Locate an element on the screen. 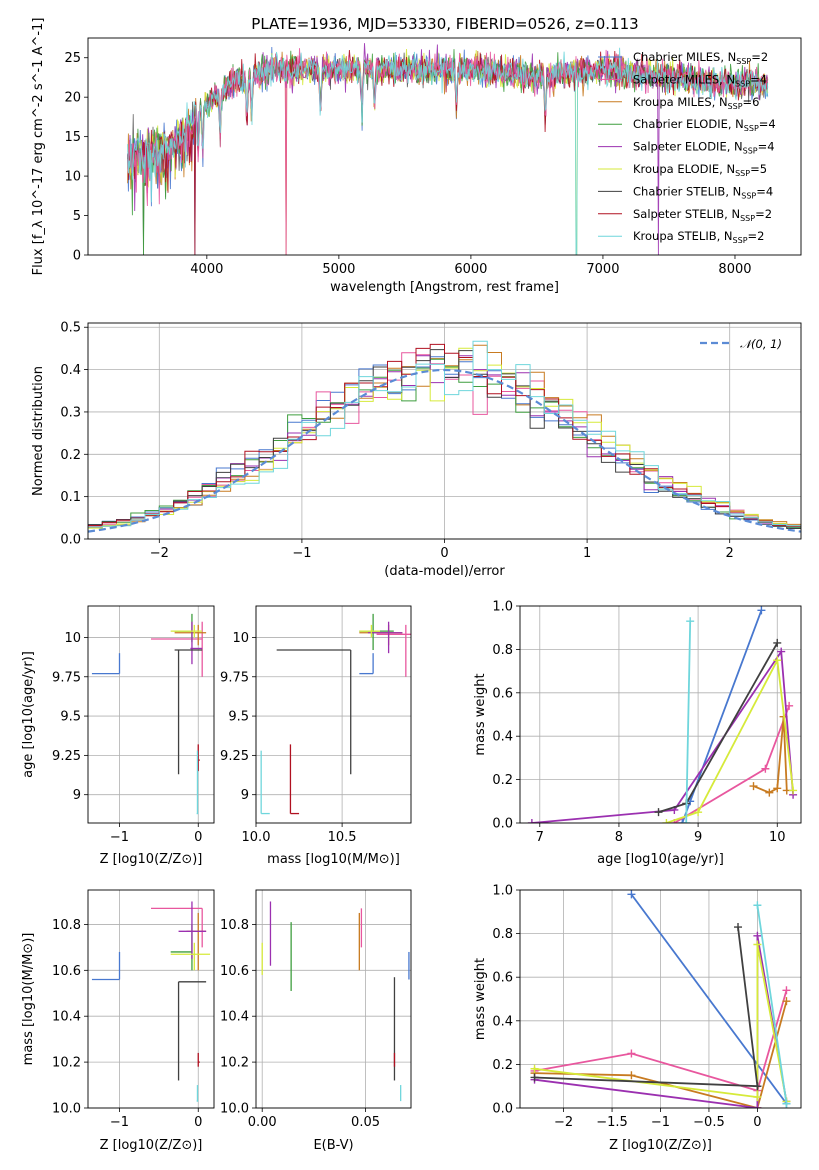 The width and height of the screenshot is (819, 1170). legend-value: =4 is located at coordinates (764, 191).